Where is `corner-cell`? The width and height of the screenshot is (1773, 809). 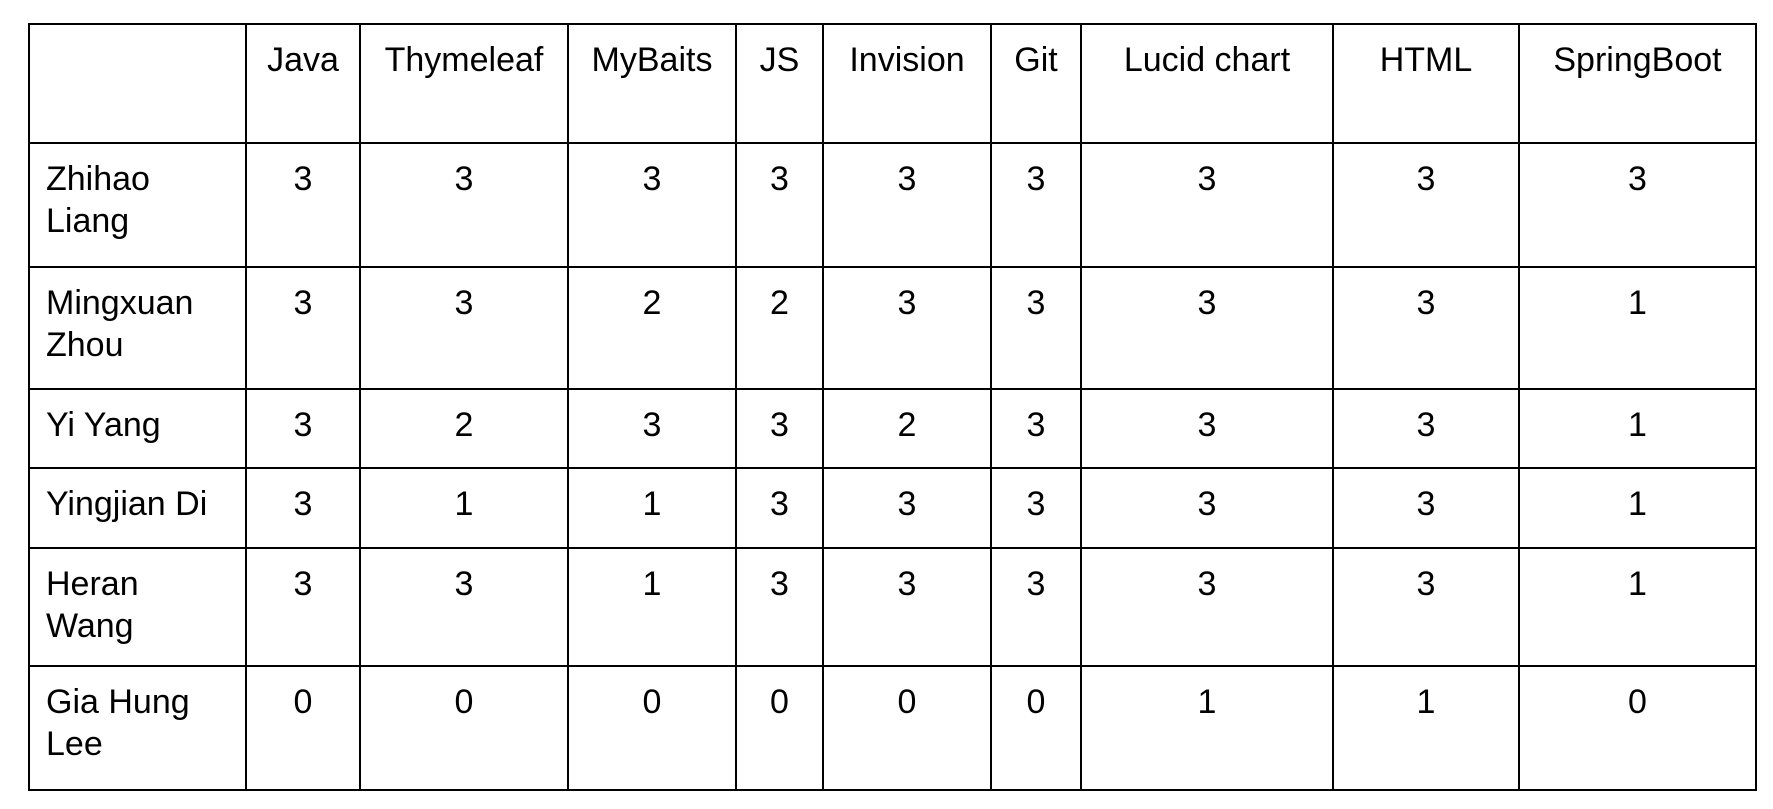 corner-cell is located at coordinates (137, 83).